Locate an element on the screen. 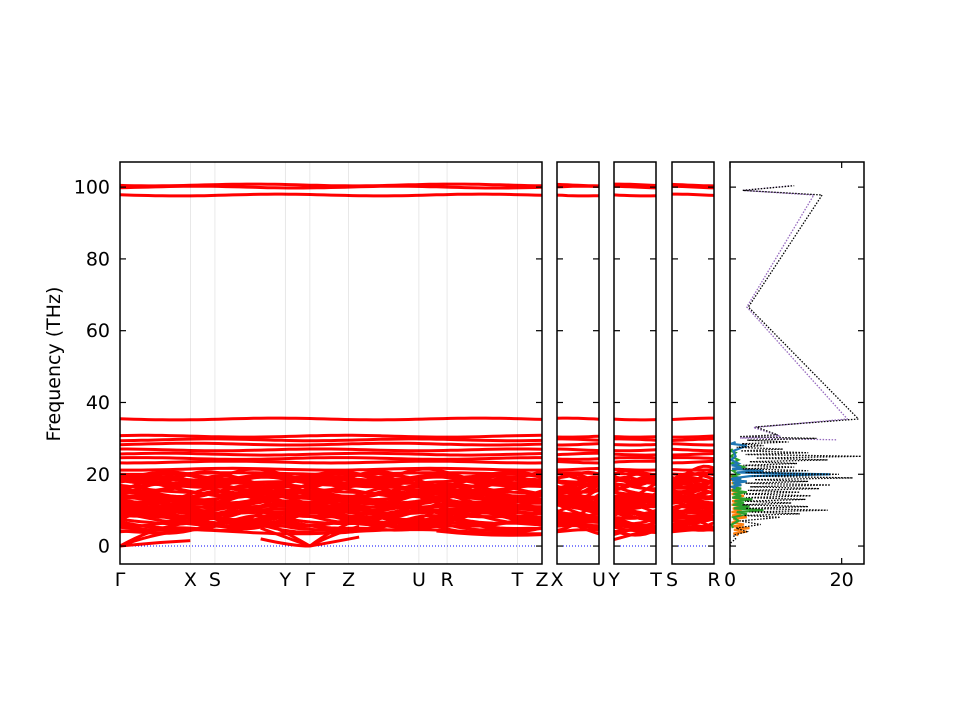  x-tick-label: Γ is located at coordinates (310, 580).